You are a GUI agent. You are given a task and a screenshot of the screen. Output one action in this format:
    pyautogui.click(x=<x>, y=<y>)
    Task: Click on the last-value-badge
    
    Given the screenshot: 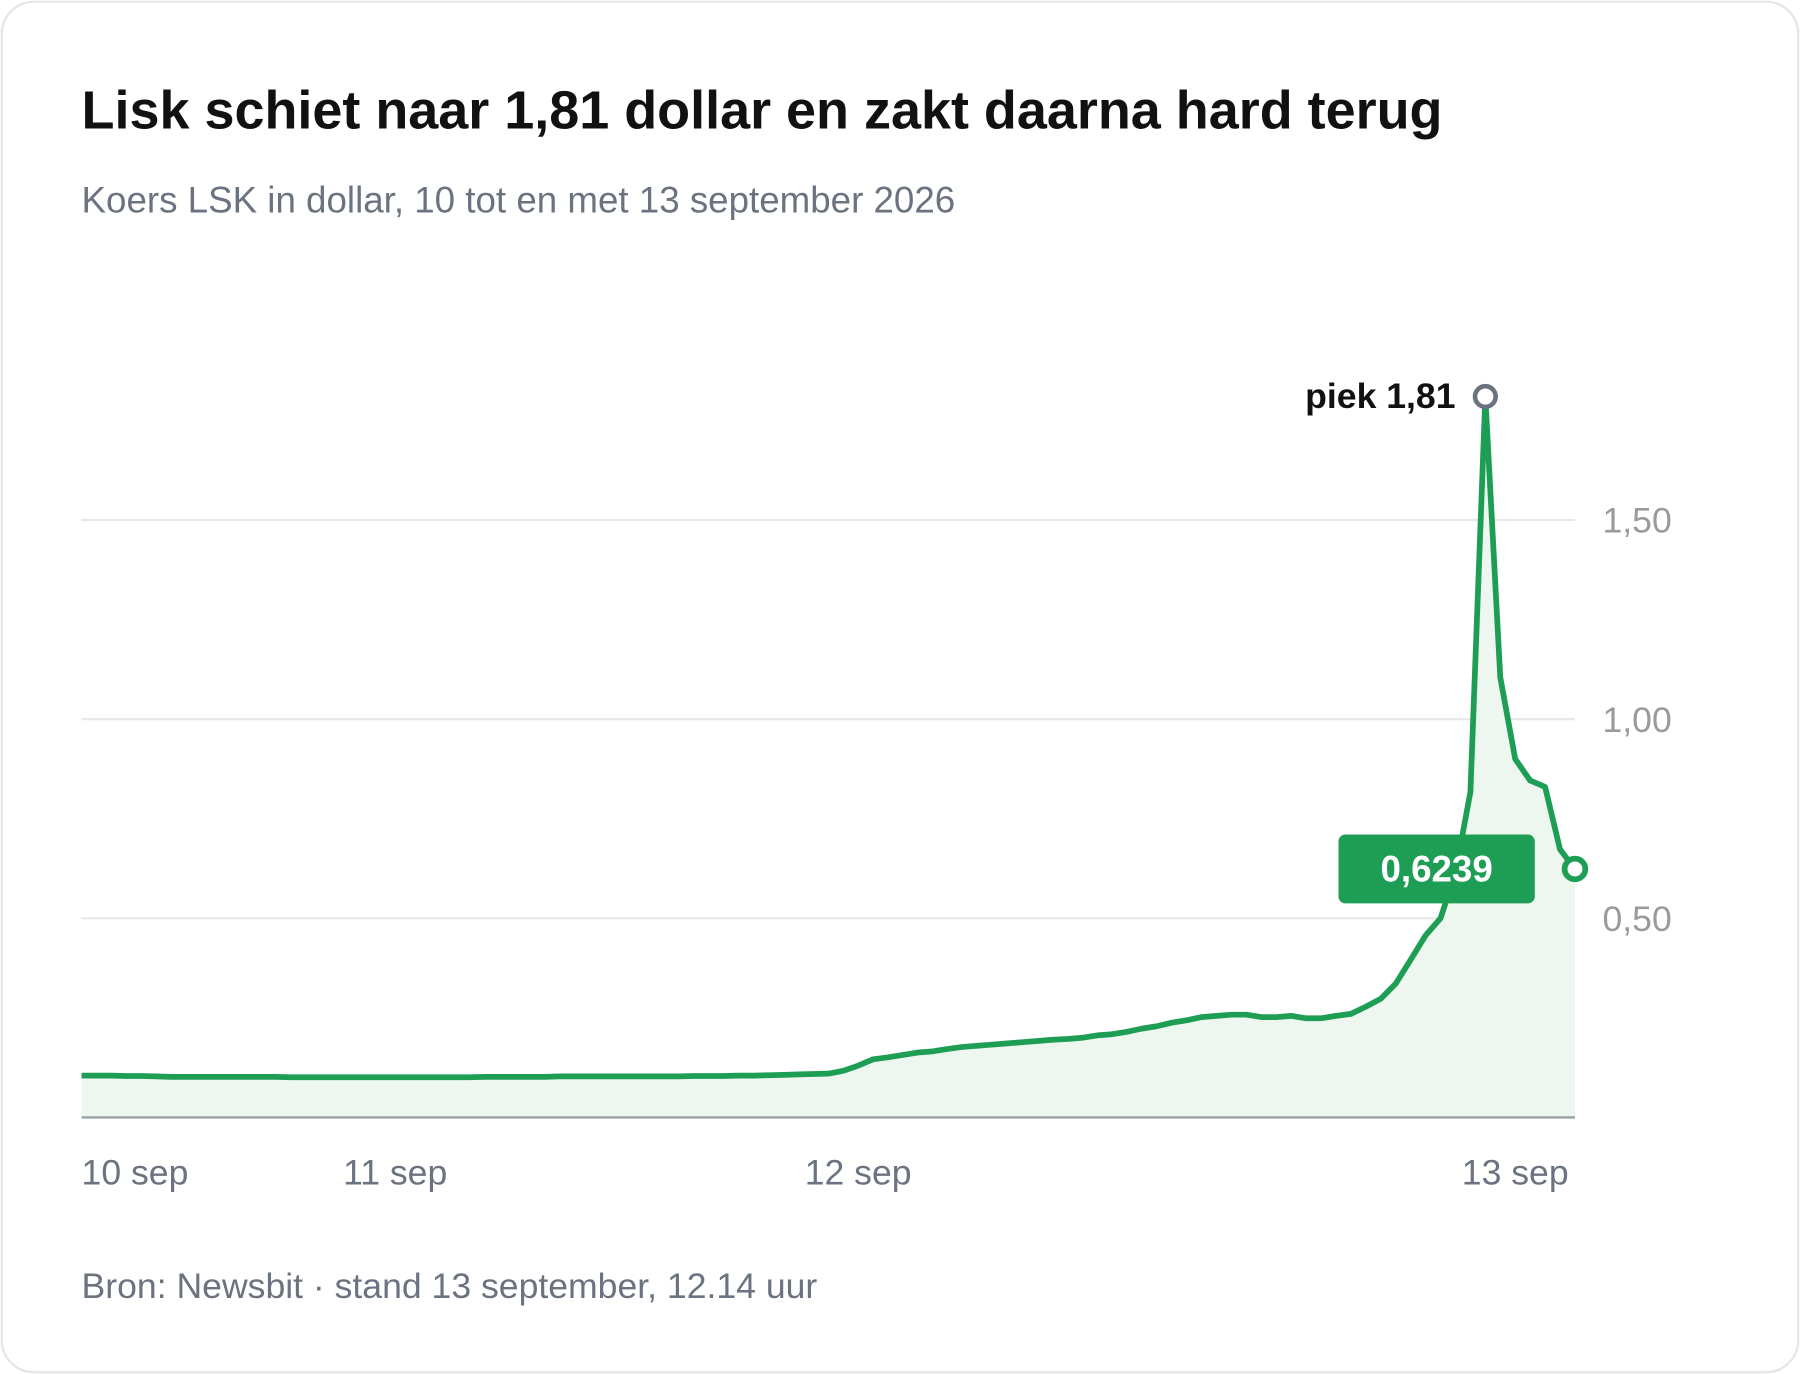 What is the action you would take?
    pyautogui.click(x=1436, y=869)
    